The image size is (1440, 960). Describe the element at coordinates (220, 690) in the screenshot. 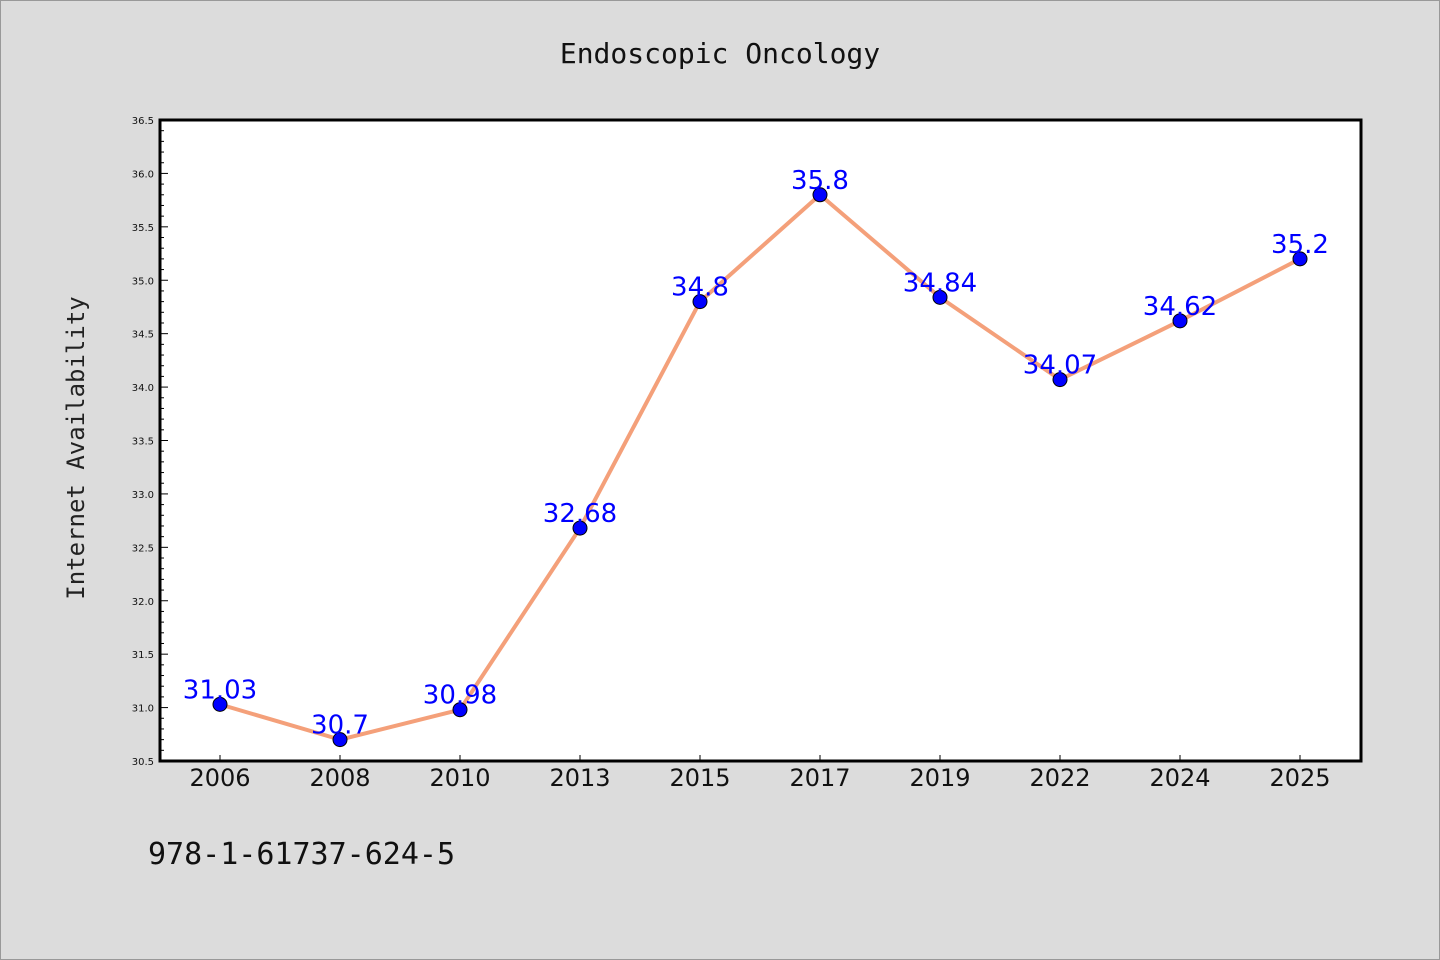

I see `data-label: 31.03` at that location.